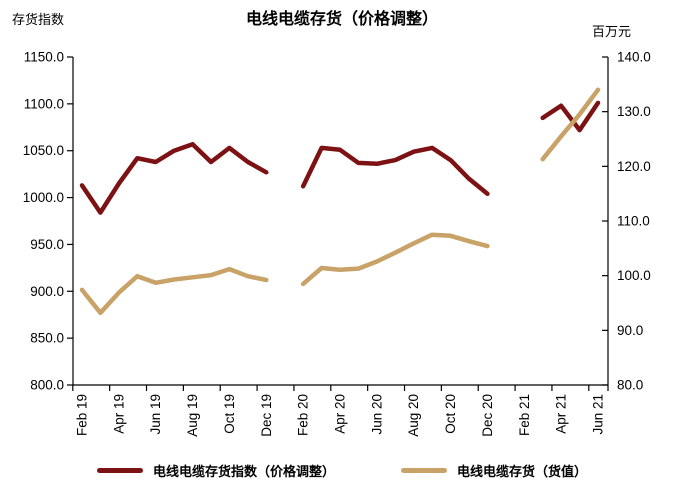 The image size is (684, 494). Describe the element at coordinates (522, 471) in the screenshot. I see `legend-label-value-series: 电线电缆存货（货值）` at that location.